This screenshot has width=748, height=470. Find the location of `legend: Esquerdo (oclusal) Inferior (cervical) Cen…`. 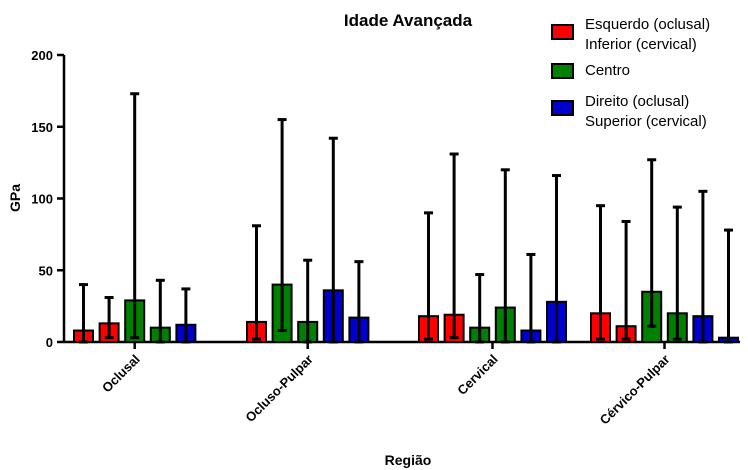

legend: Esquerdo (oclusal) Inferior (cervical) Cen… is located at coordinates (630, 73).